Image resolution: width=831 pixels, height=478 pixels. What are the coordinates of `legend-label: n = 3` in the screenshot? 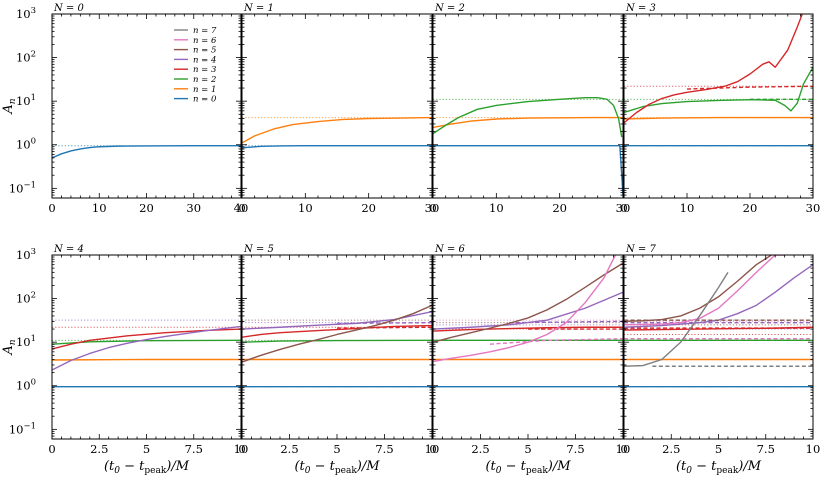 It's located at (204, 70).